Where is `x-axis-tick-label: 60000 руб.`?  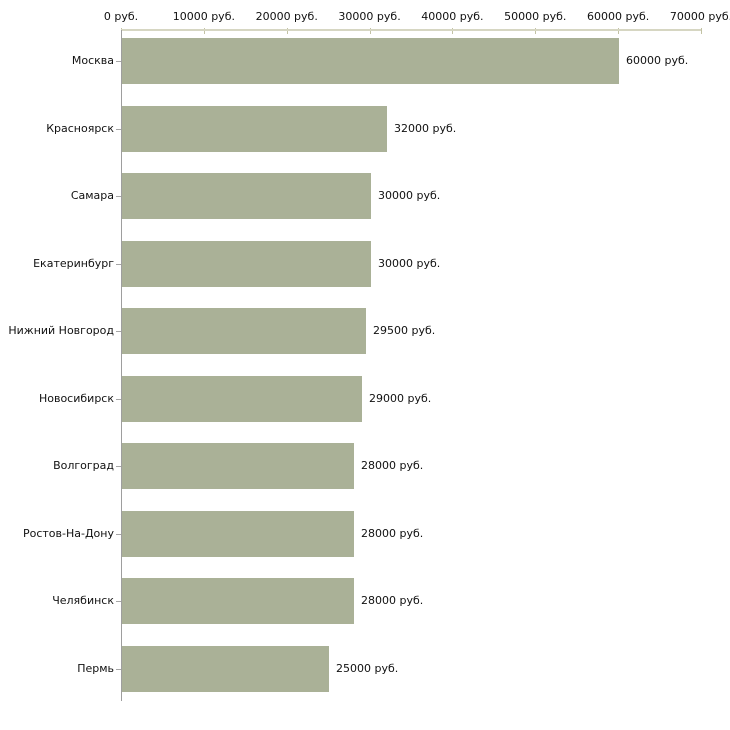 x-axis-tick-label: 60000 руб. is located at coordinates (618, 16).